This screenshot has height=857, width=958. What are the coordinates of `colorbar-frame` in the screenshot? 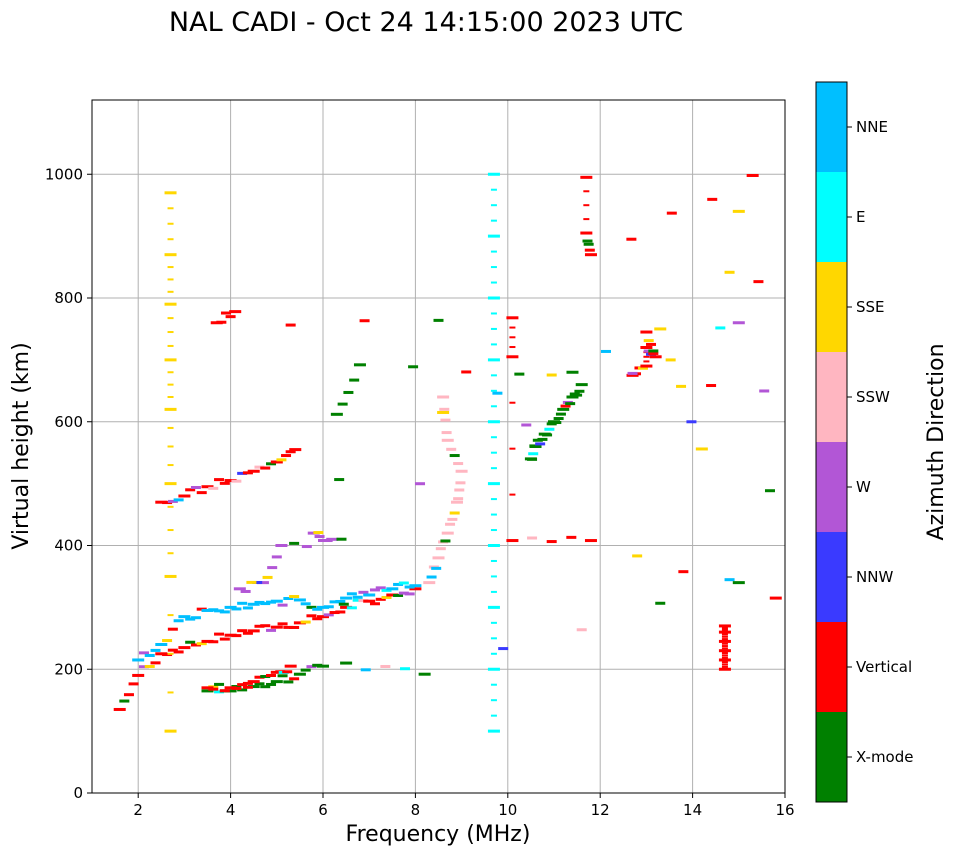 It's located at (831, 442).